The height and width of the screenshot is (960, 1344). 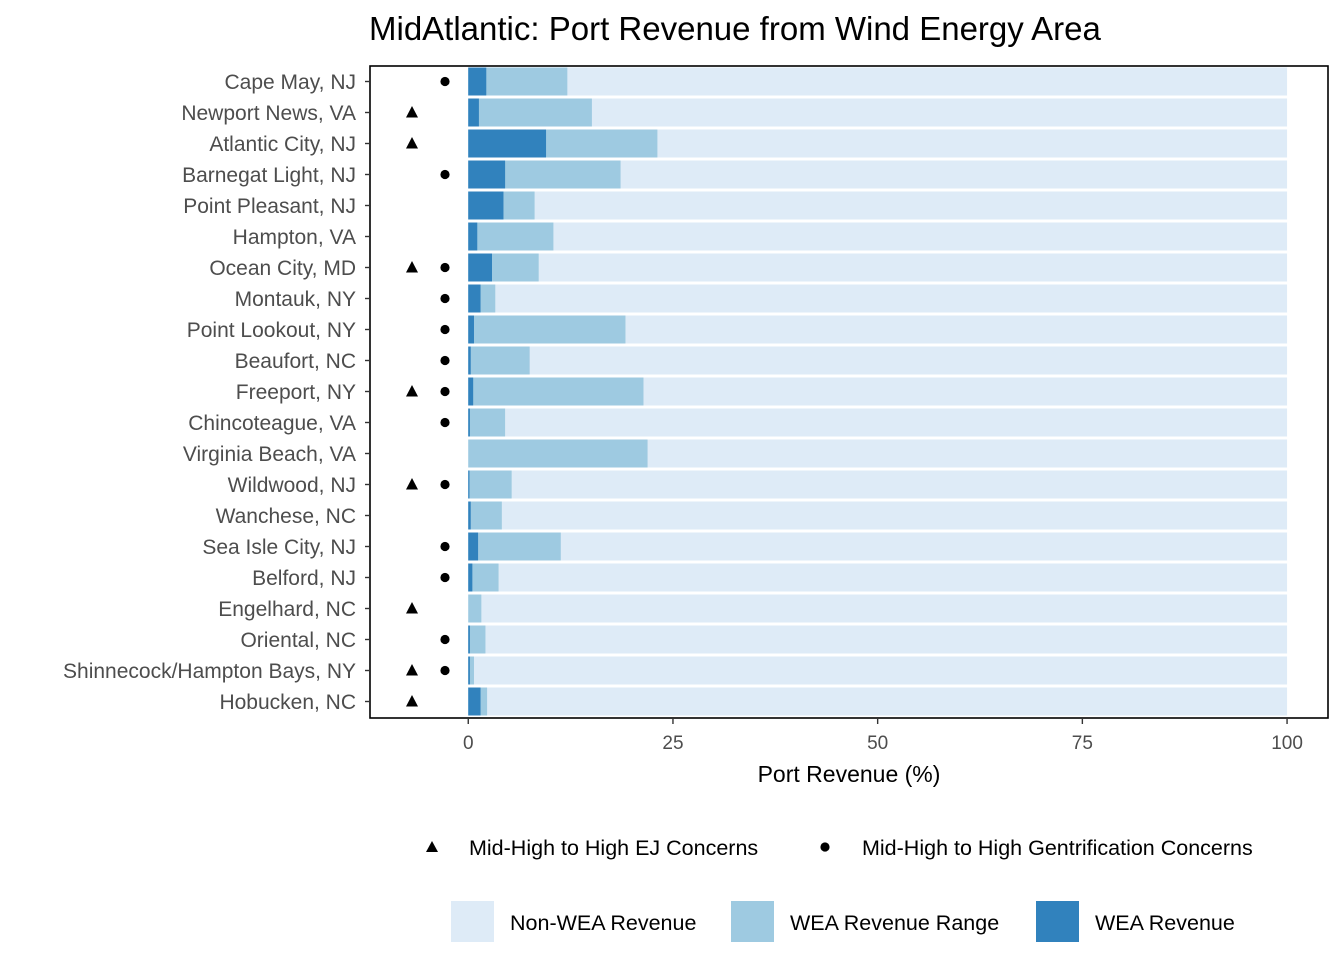 I want to click on y-tick-label-row-16: Belford, NJ, so click(x=304, y=578).